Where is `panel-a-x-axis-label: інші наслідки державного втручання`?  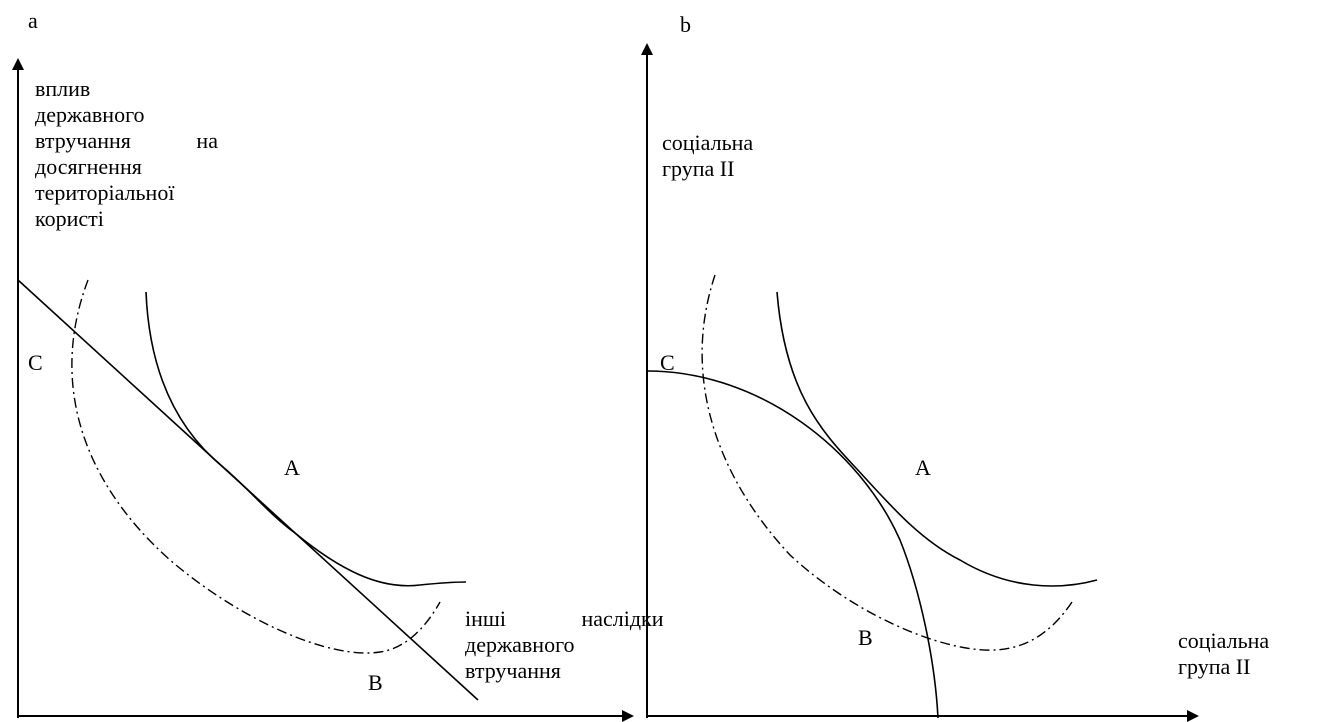 panel-a-x-axis-label: інші наслідки державного втручання is located at coordinates (564, 644).